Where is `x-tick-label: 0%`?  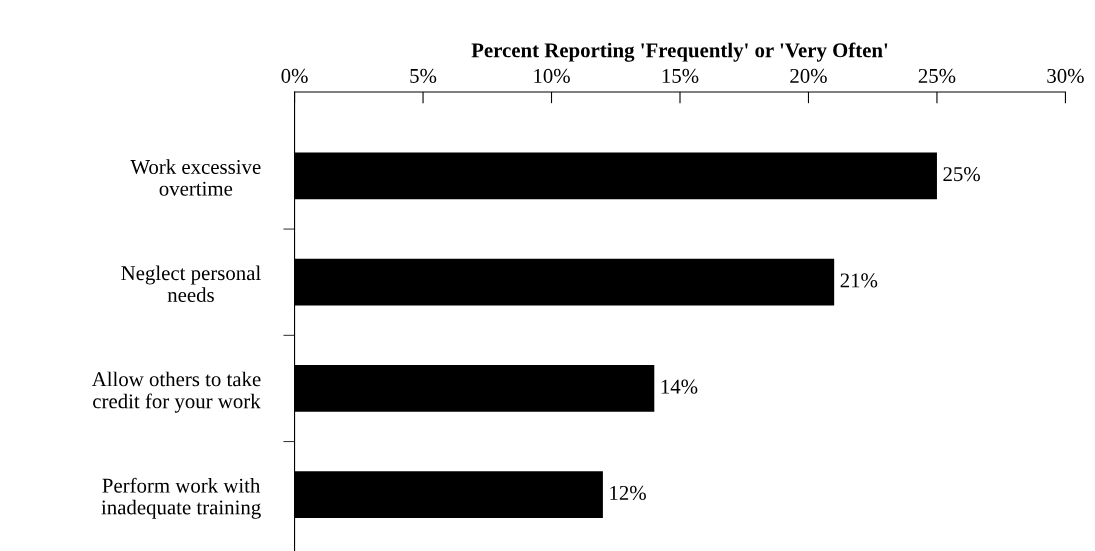 x-tick-label: 0% is located at coordinates (294, 75).